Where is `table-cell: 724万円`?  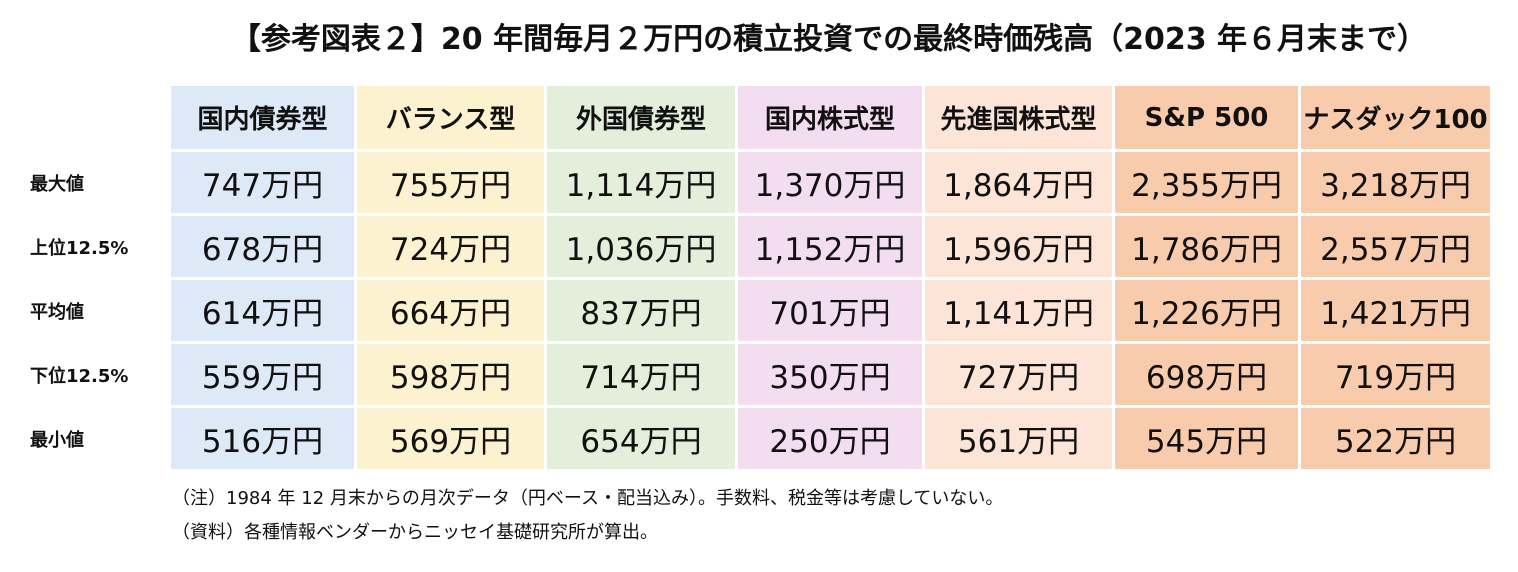 table-cell: 724万円 is located at coordinates (452, 248).